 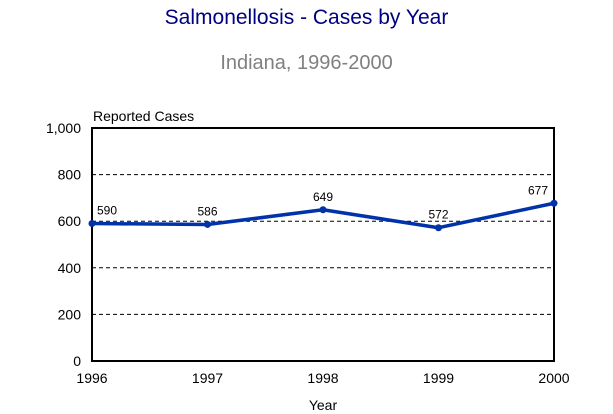 I want to click on data-label: 586, so click(x=207, y=211).